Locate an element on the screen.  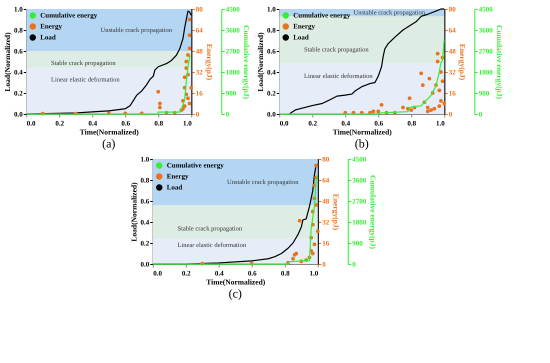
text: (a) is located at coordinates (109, 143).